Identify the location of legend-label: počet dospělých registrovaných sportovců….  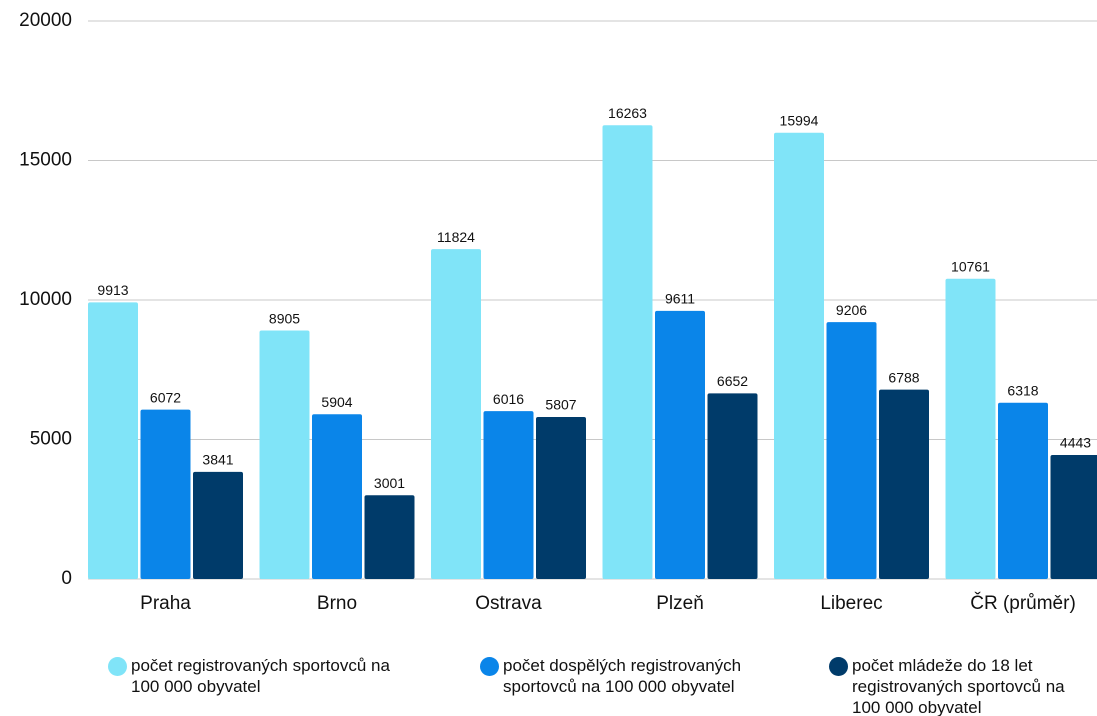
(622, 676).